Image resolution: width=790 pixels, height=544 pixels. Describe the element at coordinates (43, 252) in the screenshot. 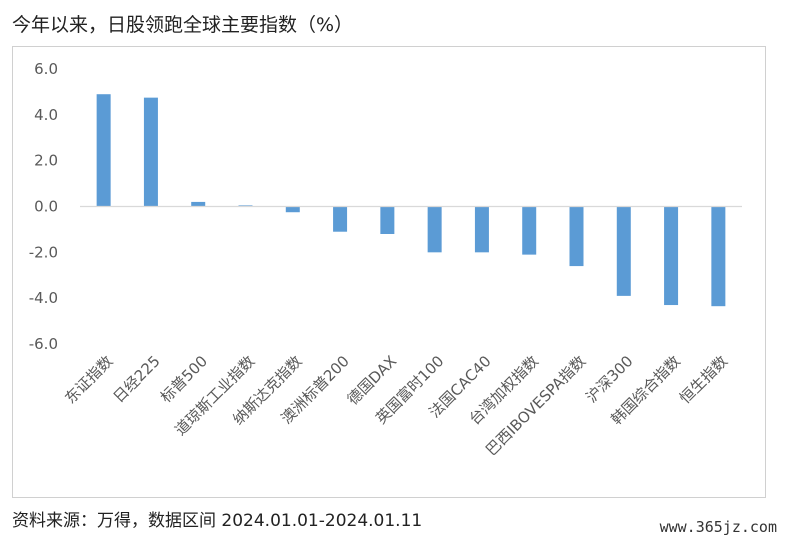

I see `y-tick-label: -2.0` at that location.